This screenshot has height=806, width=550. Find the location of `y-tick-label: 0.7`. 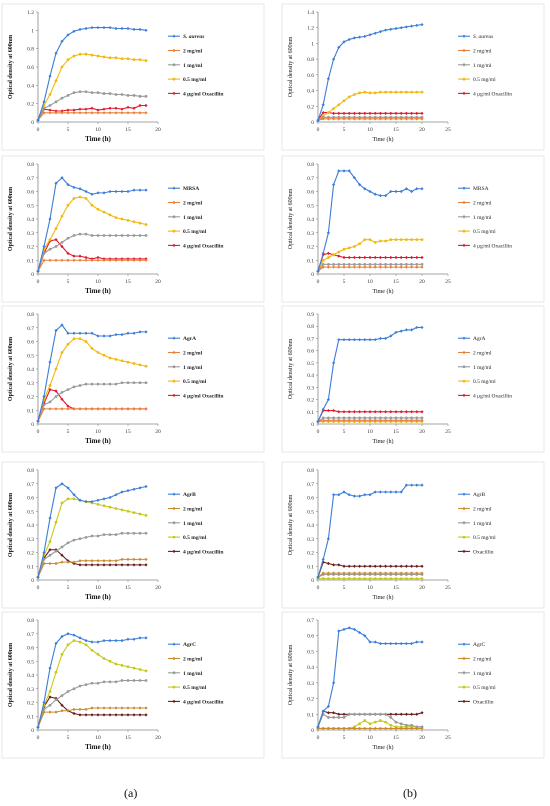

y-tick-label: 0.7 is located at coordinates (30, 485).